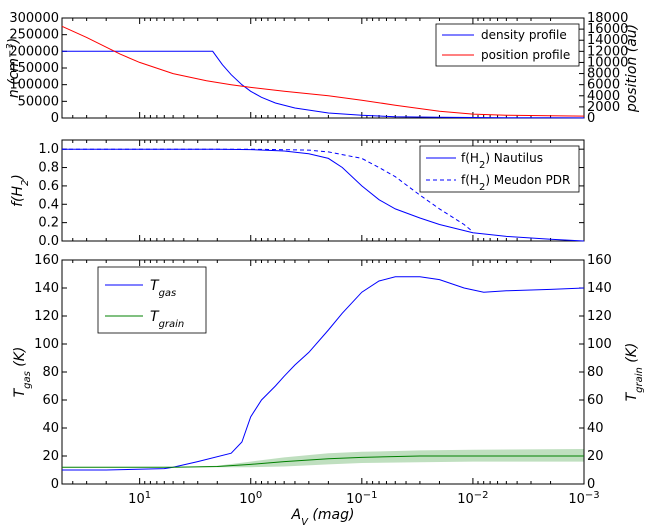 Image resolution: width=646 pixels, height=527 pixels. What do you see at coordinates (167, 319) in the screenshot?
I see `legend-label: Tgrain` at bounding box center [167, 319].